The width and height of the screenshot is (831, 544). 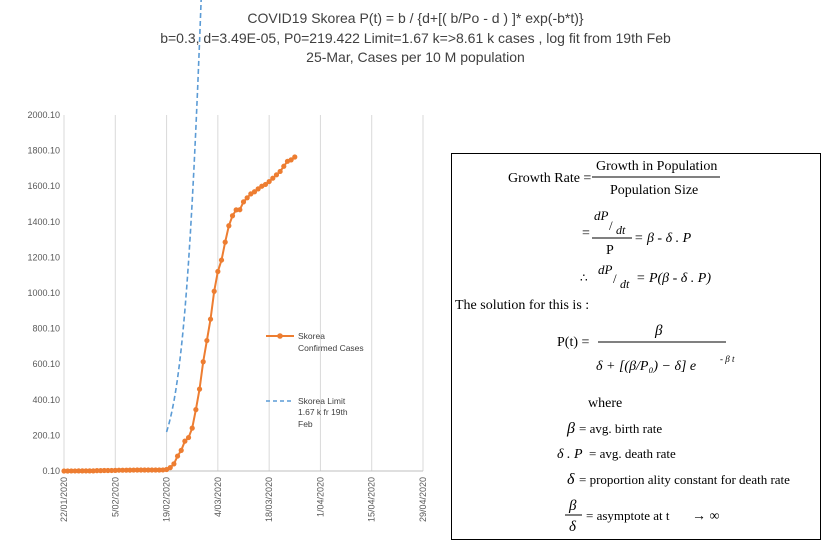 What do you see at coordinates (322, 401) in the screenshot?
I see `legend-label-limit-1: Skorea Limit` at bounding box center [322, 401].